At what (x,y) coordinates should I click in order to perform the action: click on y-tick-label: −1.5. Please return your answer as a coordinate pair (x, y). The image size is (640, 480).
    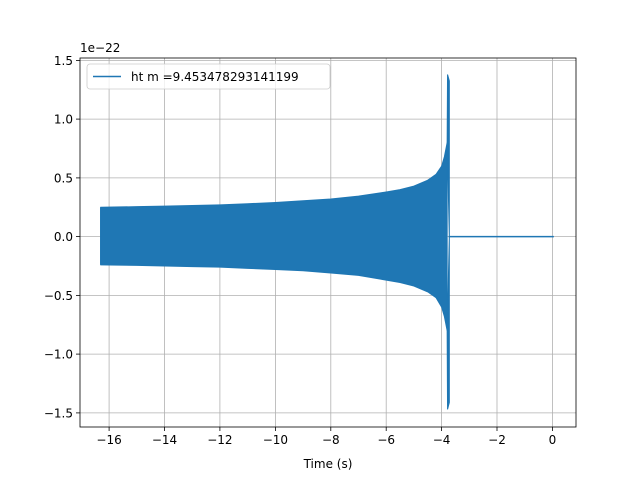
    Looking at the image, I should click on (58, 413).